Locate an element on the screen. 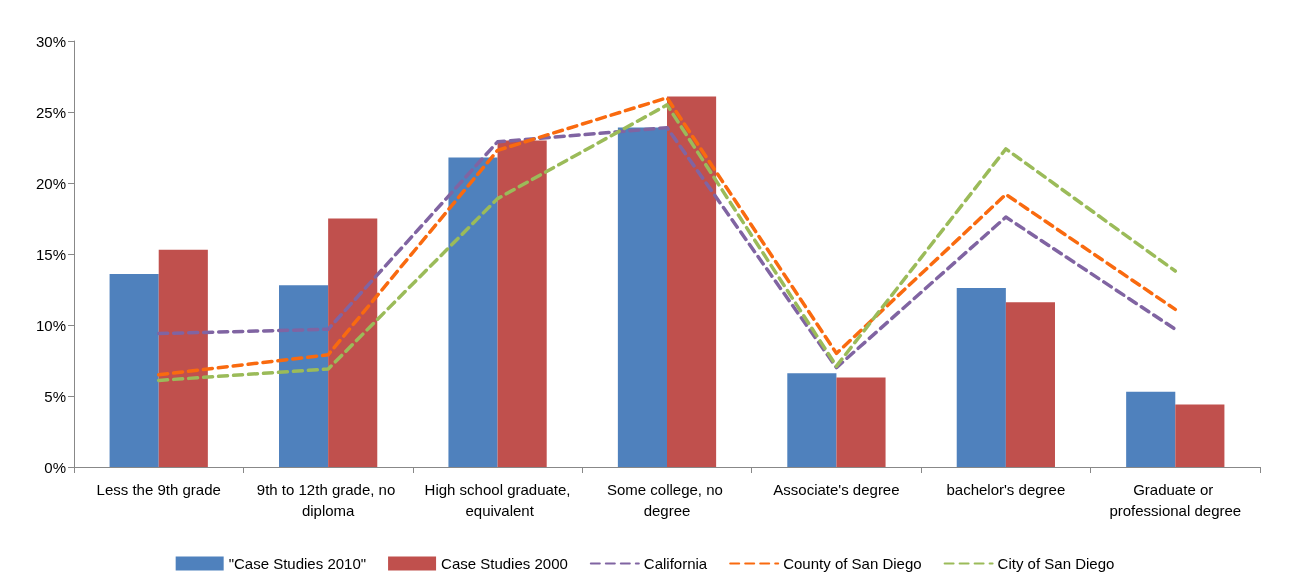 The image size is (1290, 584). y-tick-label: 5% is located at coordinates (55, 396).